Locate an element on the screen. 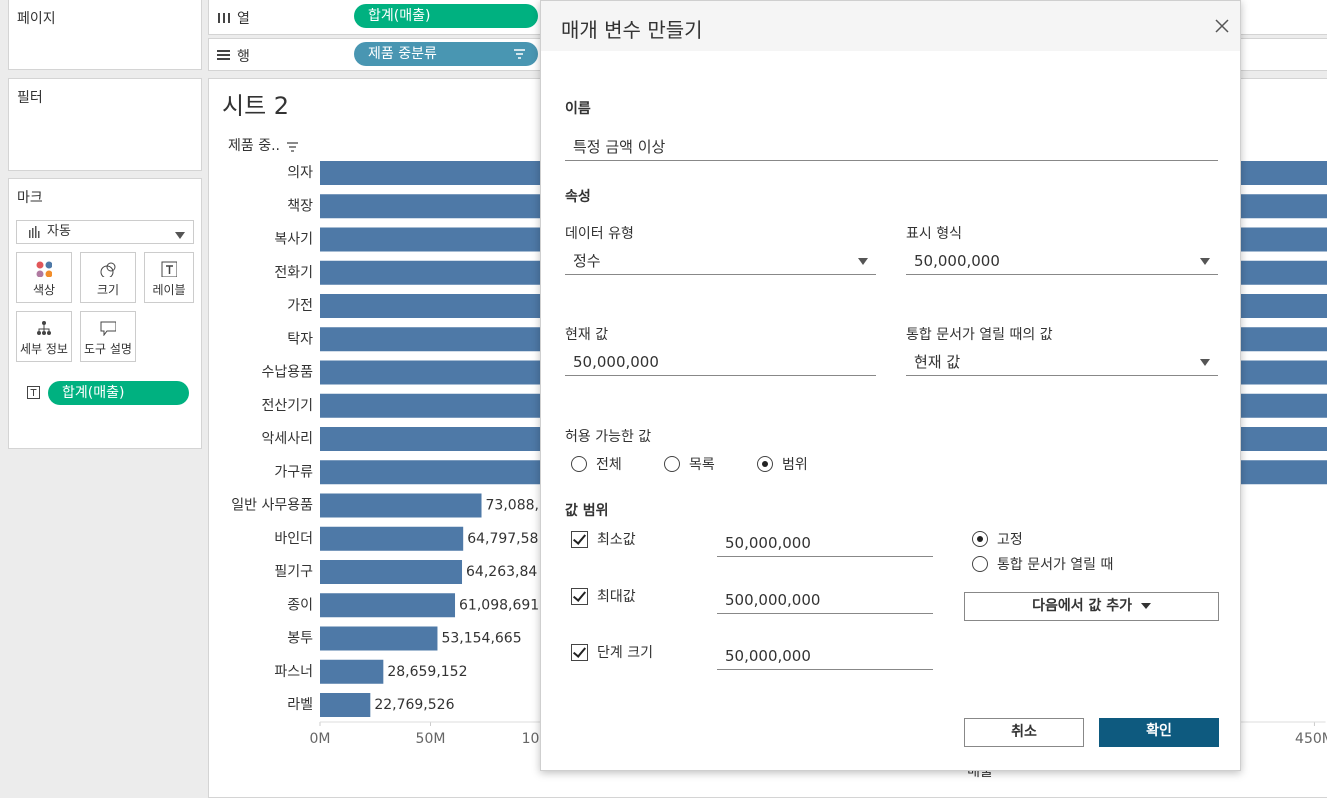 This screenshot has height=798, width=1327. dropdown-arrow is located at coordinates (1145, 606).